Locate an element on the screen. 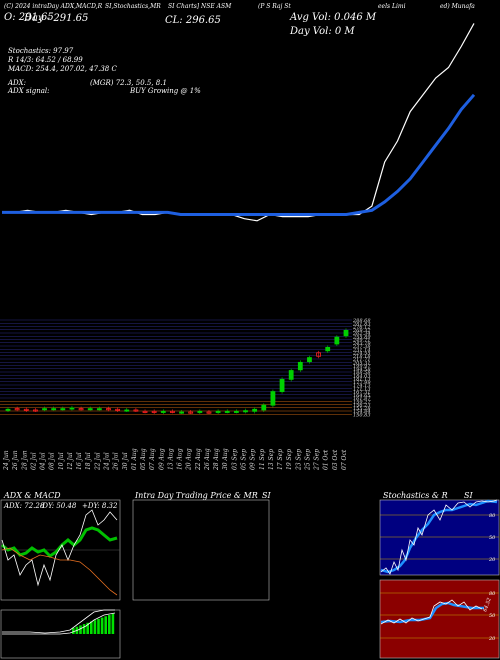  header-seg-2: SI,Stochastics,MR is located at coordinates (133, 6).